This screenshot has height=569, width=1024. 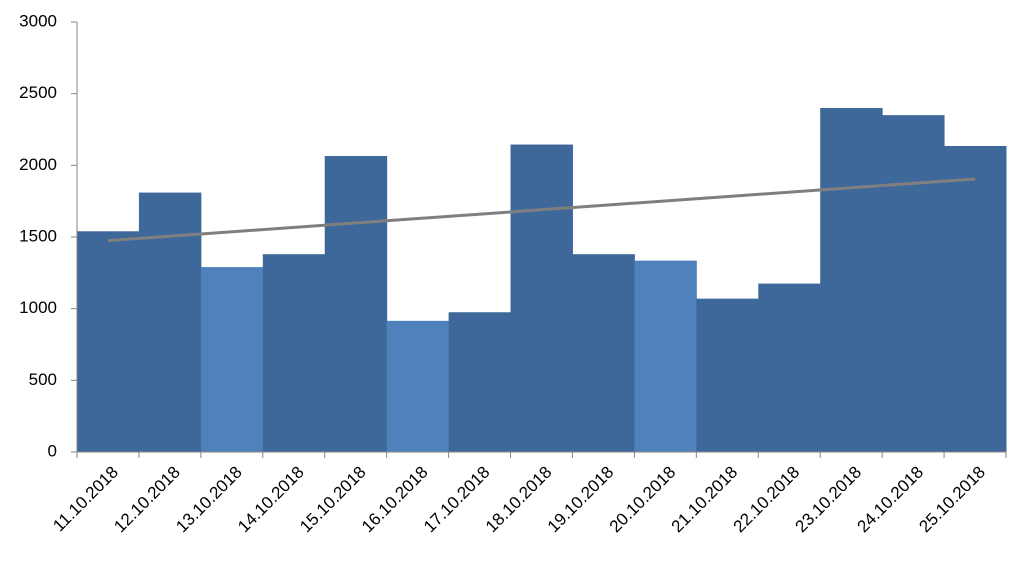 What do you see at coordinates (38, 92) in the screenshot?
I see `y-tick-label: 2500` at bounding box center [38, 92].